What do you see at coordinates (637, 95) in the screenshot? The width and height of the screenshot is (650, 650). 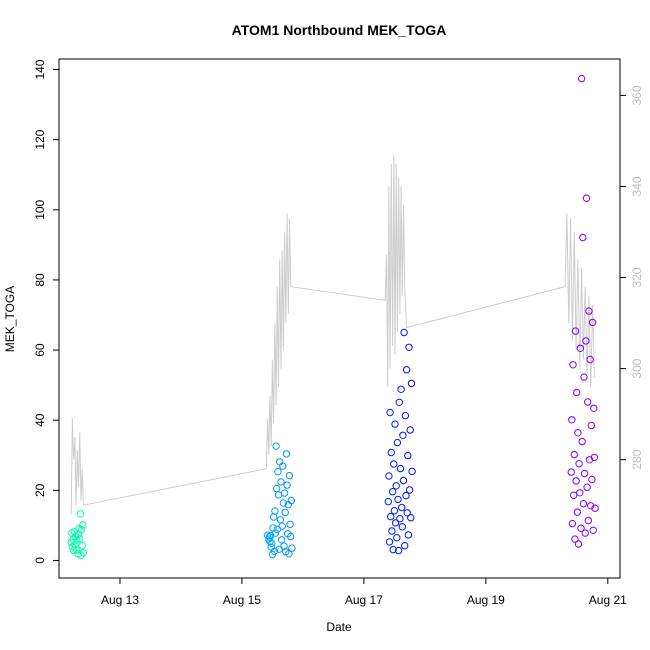 I see `y2-tick-label: 360` at bounding box center [637, 95].